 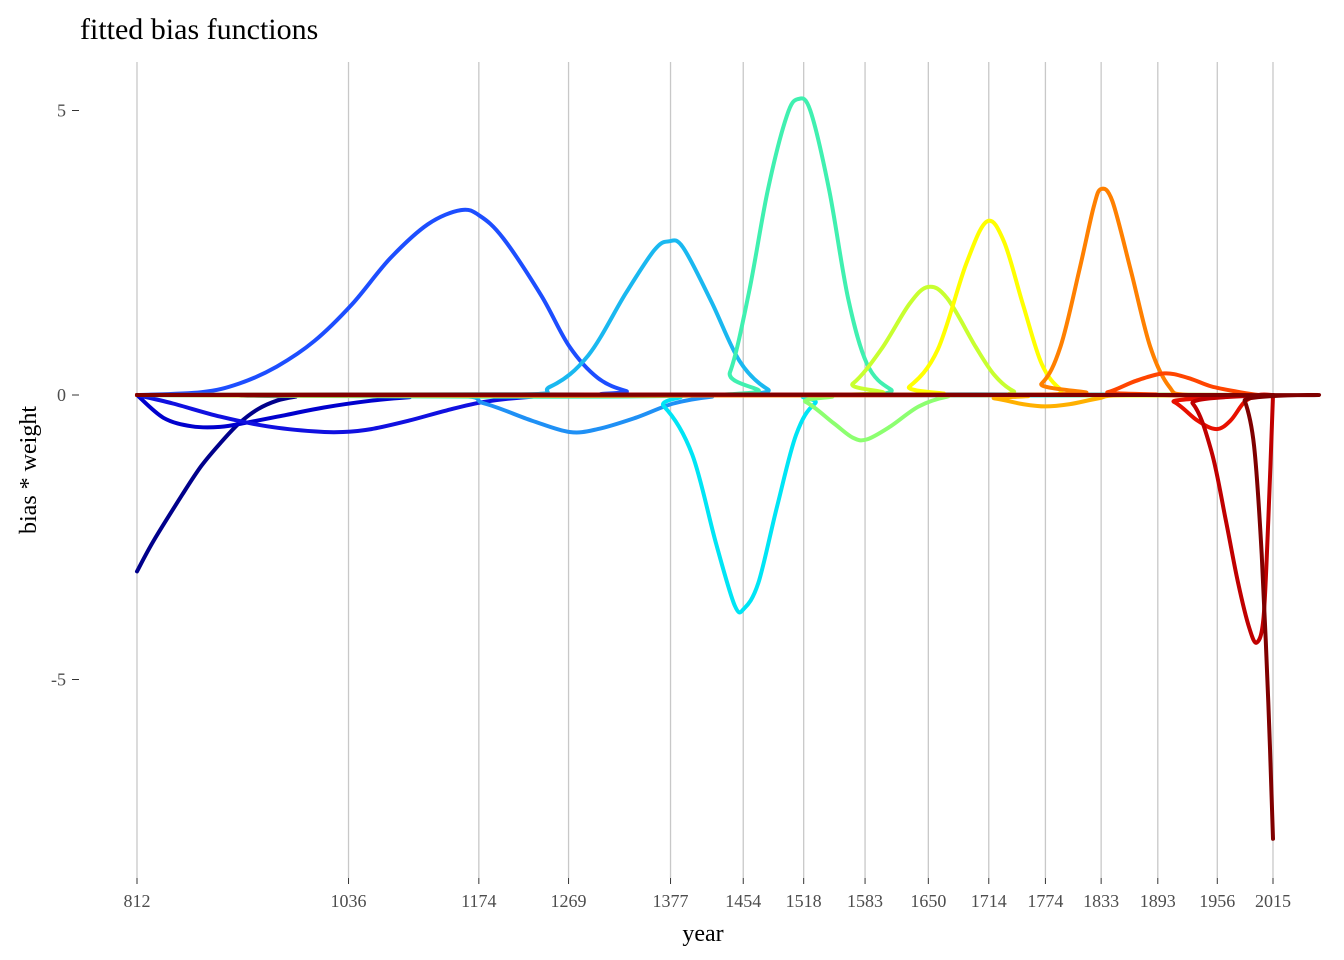 I want to click on chart-title: fitted bias functions, so click(x=199, y=29).